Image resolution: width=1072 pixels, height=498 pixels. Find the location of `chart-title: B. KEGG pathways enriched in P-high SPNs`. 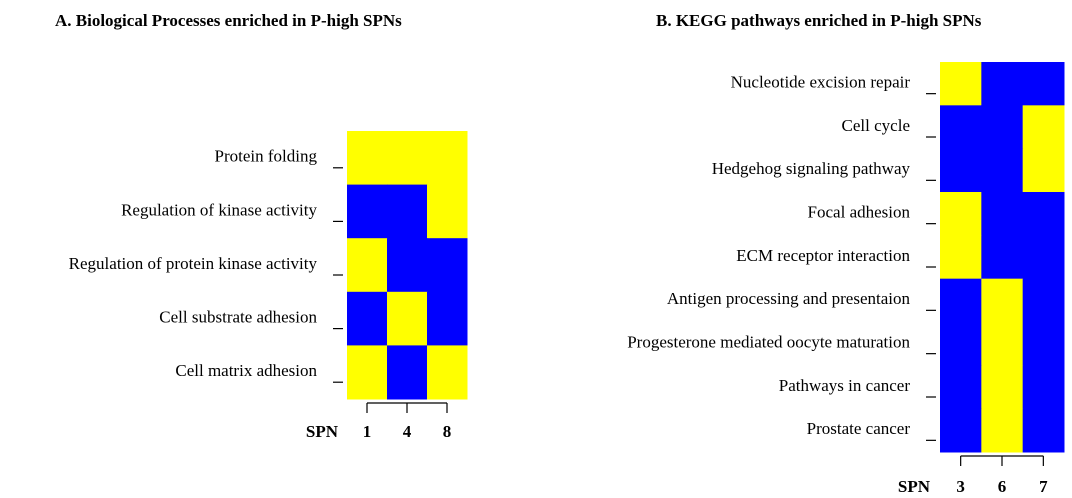

chart-title: B. KEGG pathways enriched in P-high SPNs is located at coordinates (819, 20).